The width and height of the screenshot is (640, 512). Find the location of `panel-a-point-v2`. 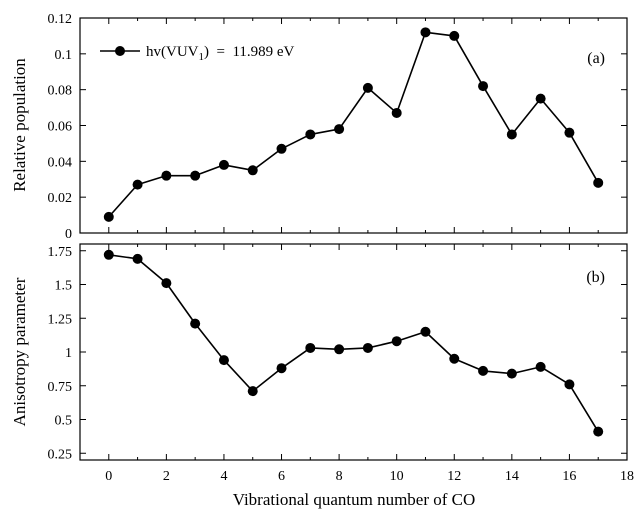

panel-a-point-v2 is located at coordinates (166, 175).